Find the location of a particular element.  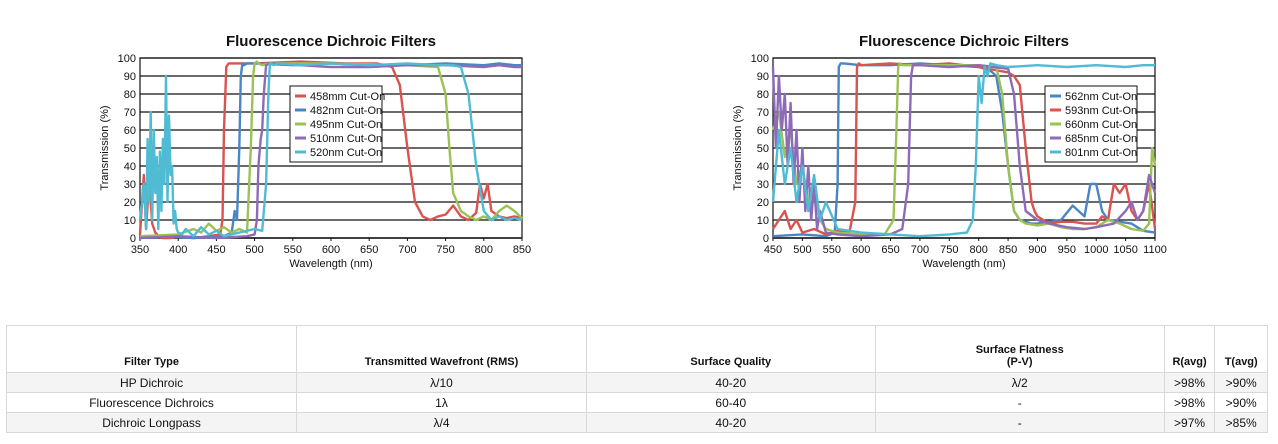

x-tick-label: 900 is located at coordinates (1037, 250).